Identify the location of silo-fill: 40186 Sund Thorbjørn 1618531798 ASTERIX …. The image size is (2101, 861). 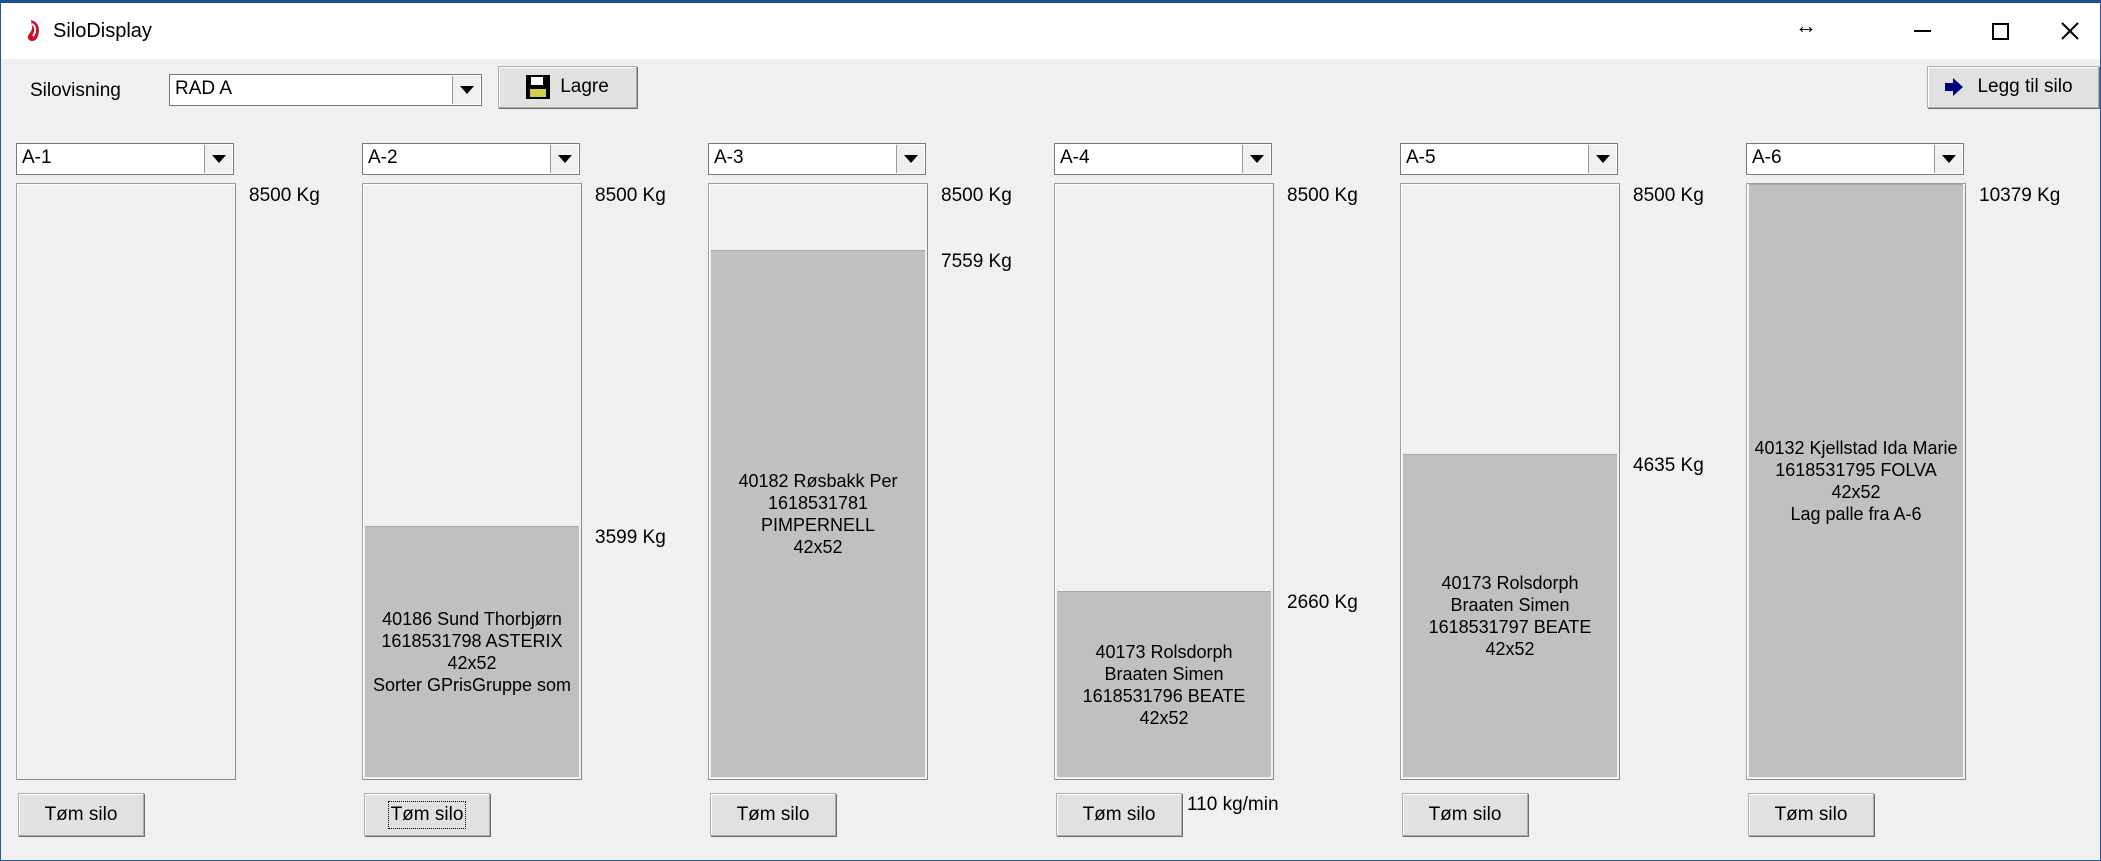
(472, 651).